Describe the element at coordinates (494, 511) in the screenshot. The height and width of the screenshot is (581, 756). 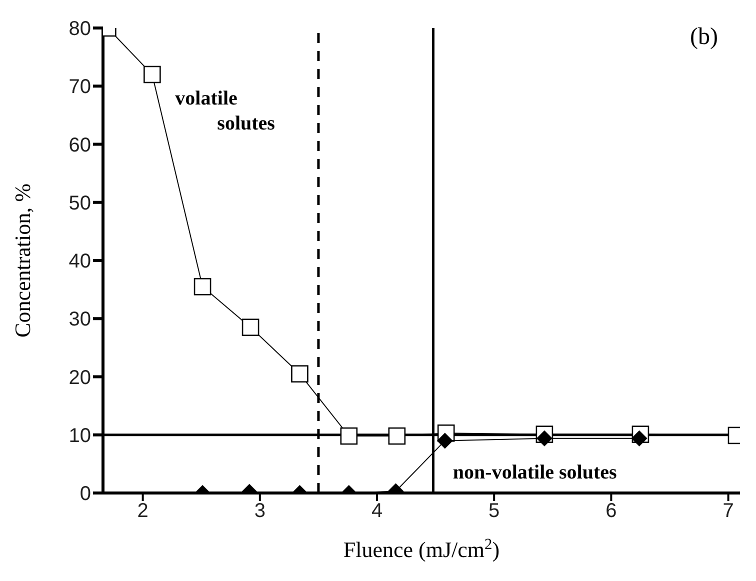
I see `x-tick-label: 5` at that location.